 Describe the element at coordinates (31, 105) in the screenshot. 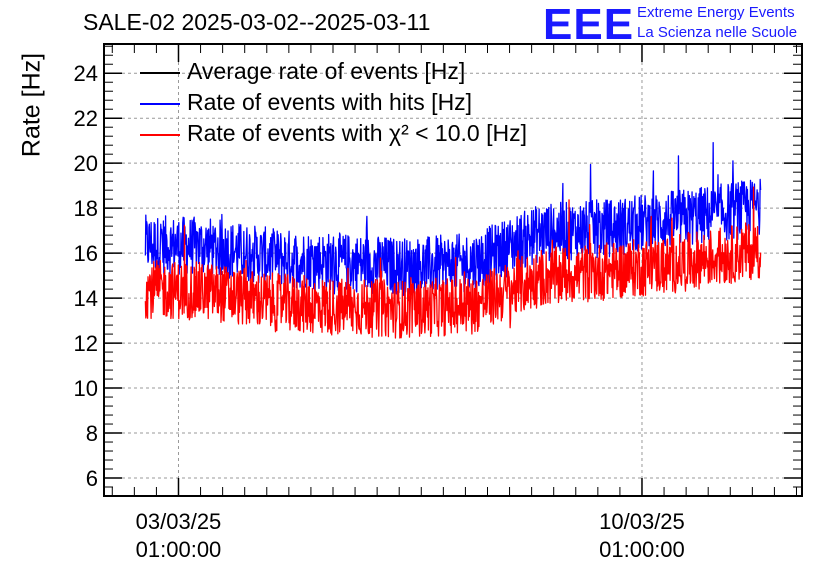

I see `y-axis-label: Rate [Hz]` at that location.